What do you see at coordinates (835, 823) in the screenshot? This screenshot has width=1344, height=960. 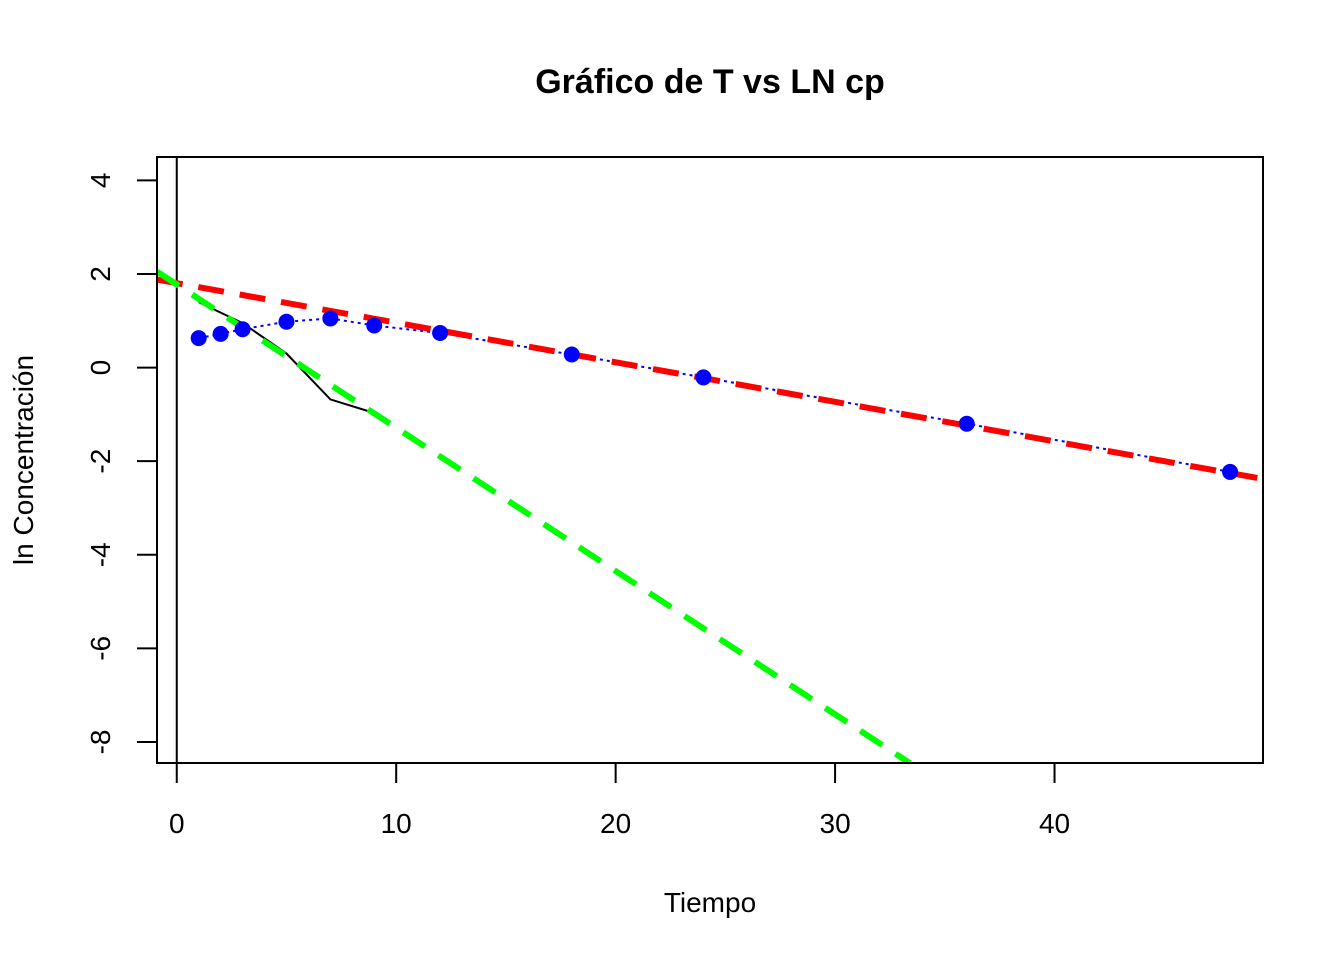 I see `x-tick-label: 30` at bounding box center [835, 823].